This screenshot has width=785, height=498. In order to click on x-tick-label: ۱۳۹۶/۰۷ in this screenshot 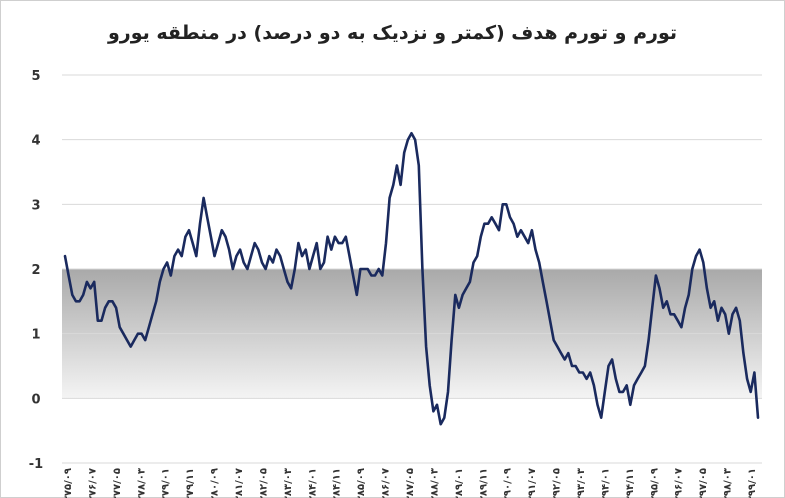, I will do `click(679, 483)`.